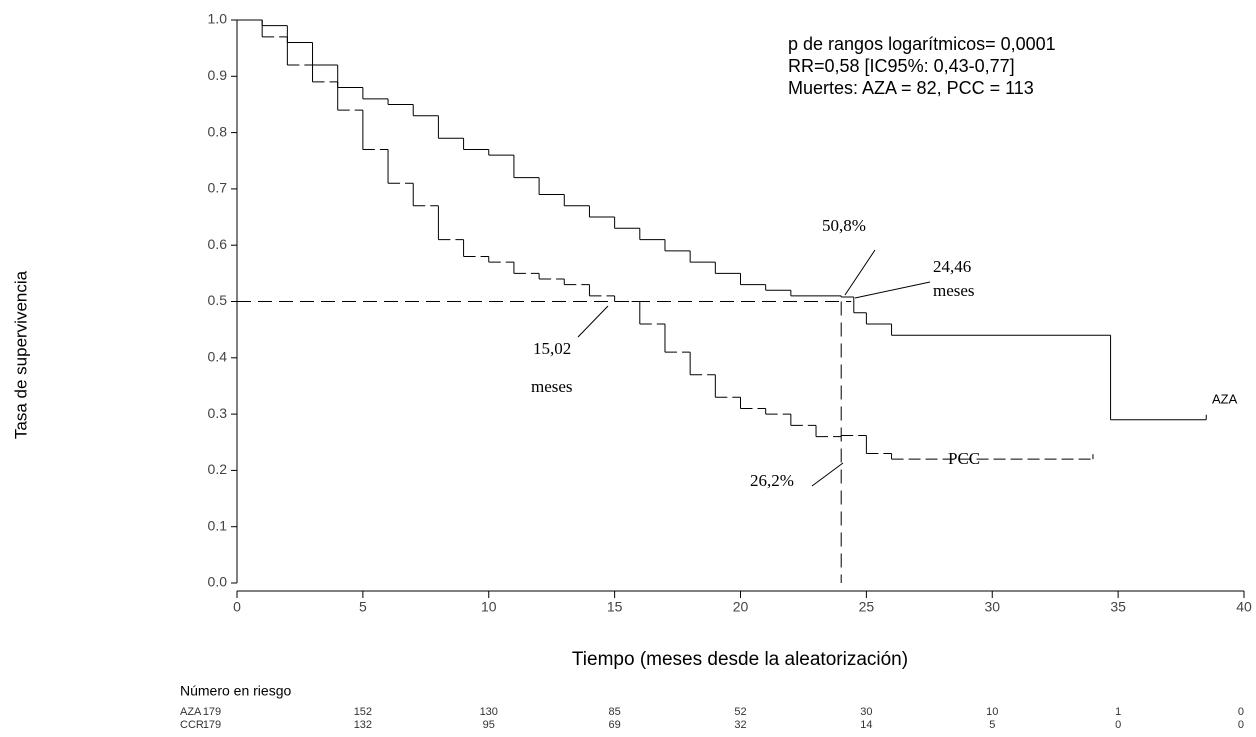  I want to click on annotation: 50,8%, so click(844, 225).